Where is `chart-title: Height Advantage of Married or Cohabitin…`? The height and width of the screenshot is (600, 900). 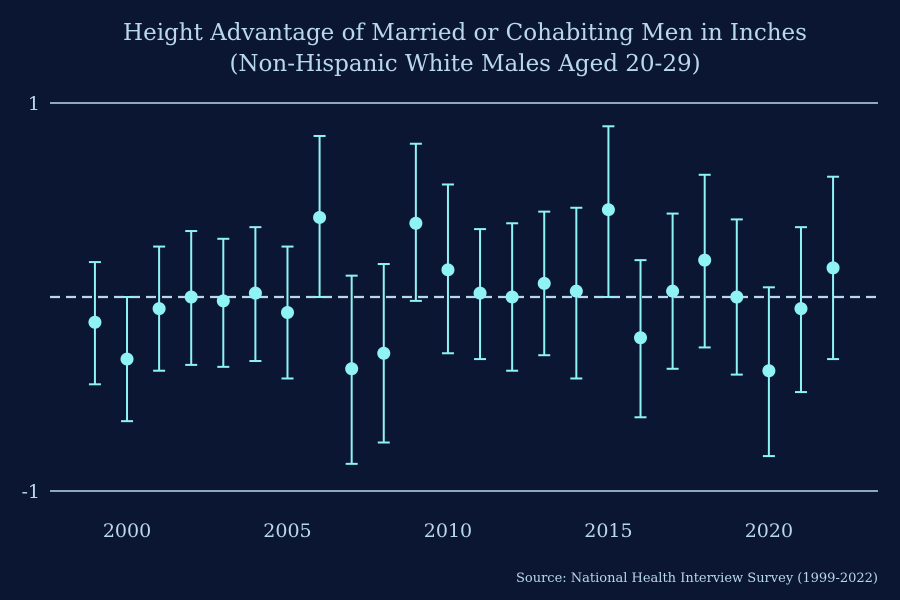
chart-title: Height Advantage of Married or Cohabitin… is located at coordinates (465, 33).